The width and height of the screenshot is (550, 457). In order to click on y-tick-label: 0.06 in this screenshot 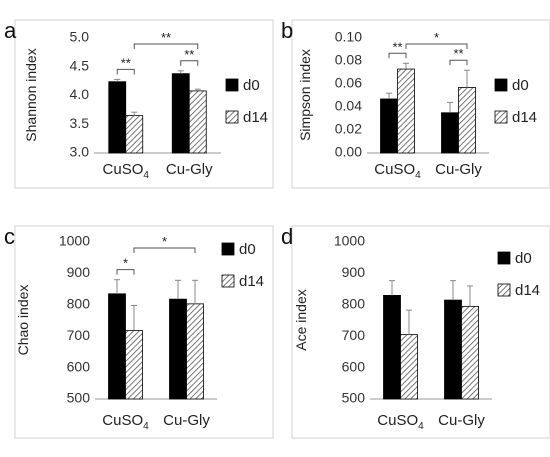, I will do `click(348, 83)`.